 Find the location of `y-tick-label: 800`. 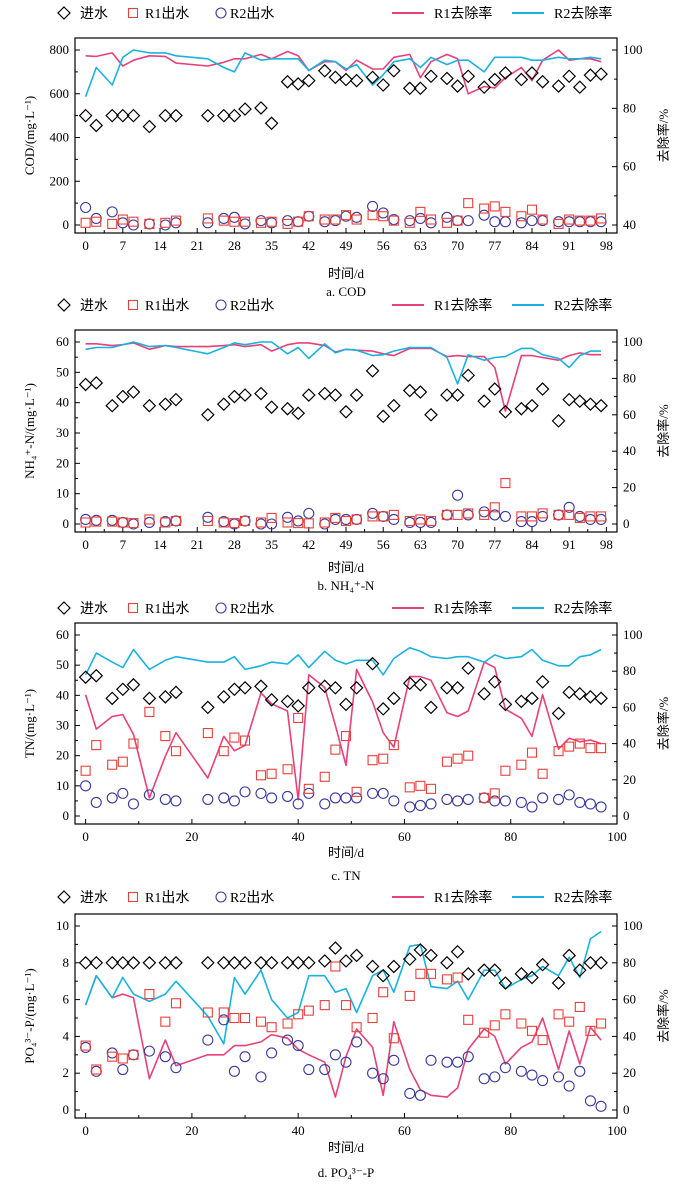

y-tick-label: 800 is located at coordinates (60, 49).